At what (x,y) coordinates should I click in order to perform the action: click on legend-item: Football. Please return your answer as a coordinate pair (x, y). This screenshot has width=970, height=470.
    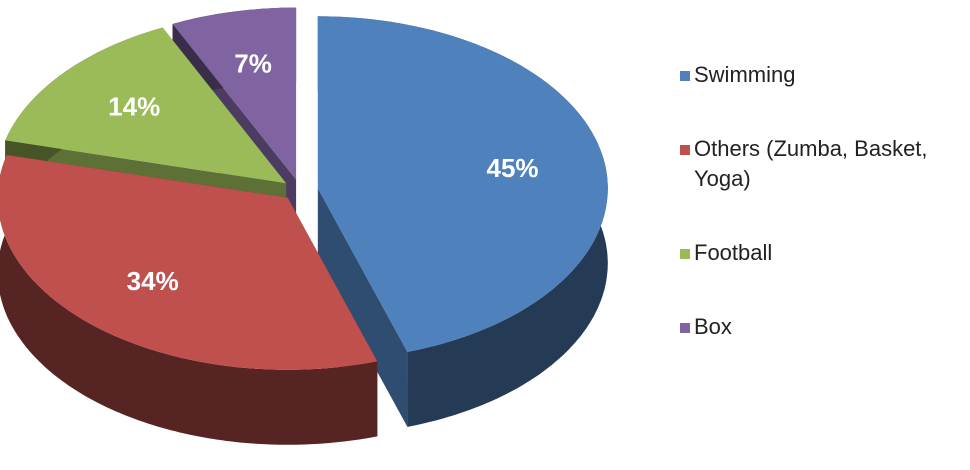
    Looking at the image, I should click on (815, 253).